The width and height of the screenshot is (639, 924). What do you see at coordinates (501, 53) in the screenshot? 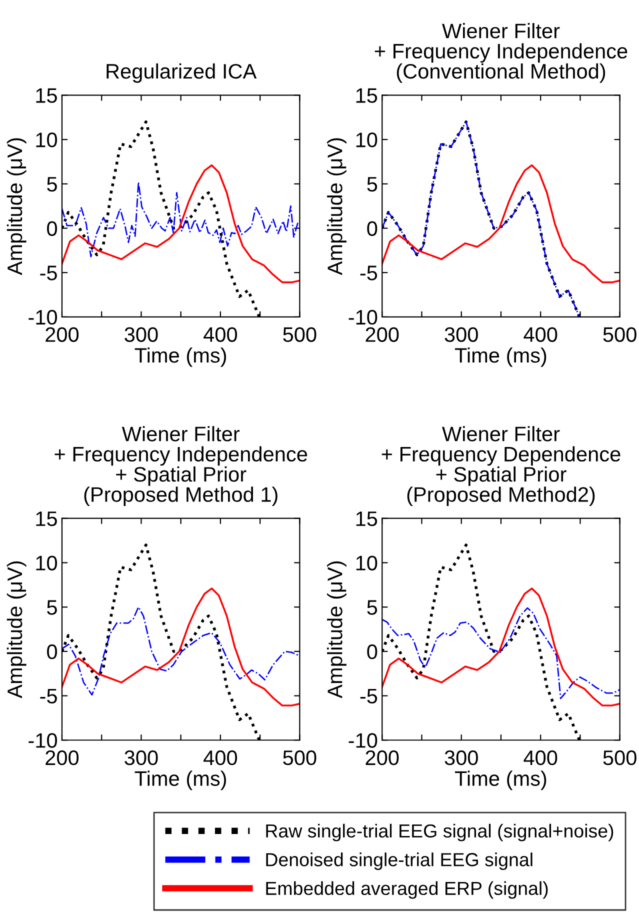
I see `chart-title: Wiener Filter + Frequency Independence (Conventional Method)` at bounding box center [501, 53].